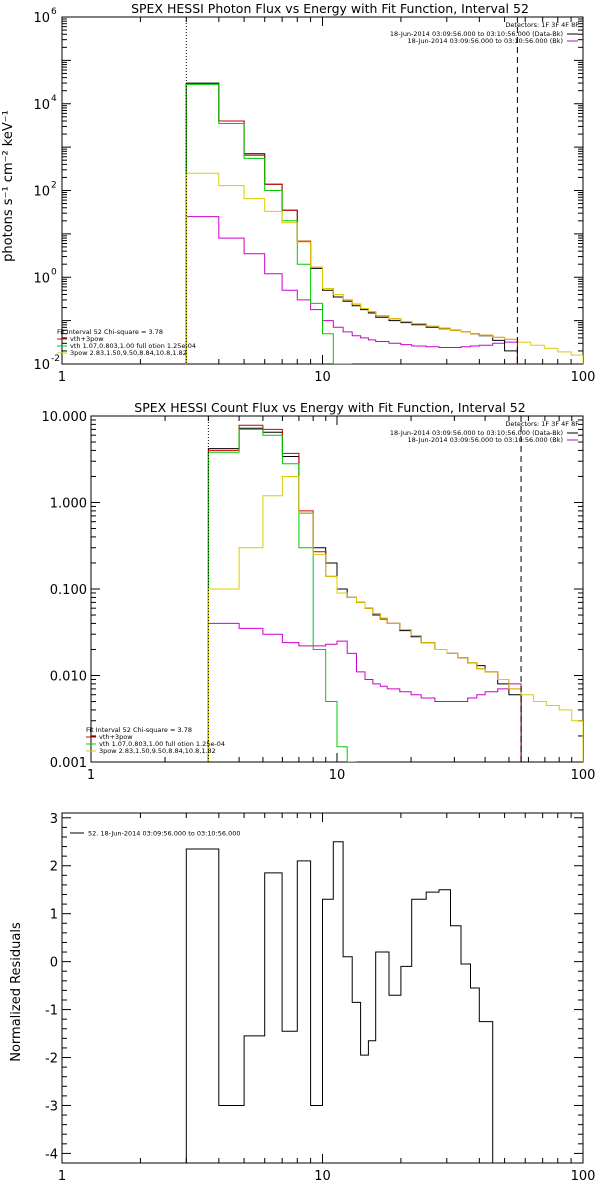  Describe the element at coordinates (54, 819) in the screenshot. I see `y-tick-label: 3` at that location.